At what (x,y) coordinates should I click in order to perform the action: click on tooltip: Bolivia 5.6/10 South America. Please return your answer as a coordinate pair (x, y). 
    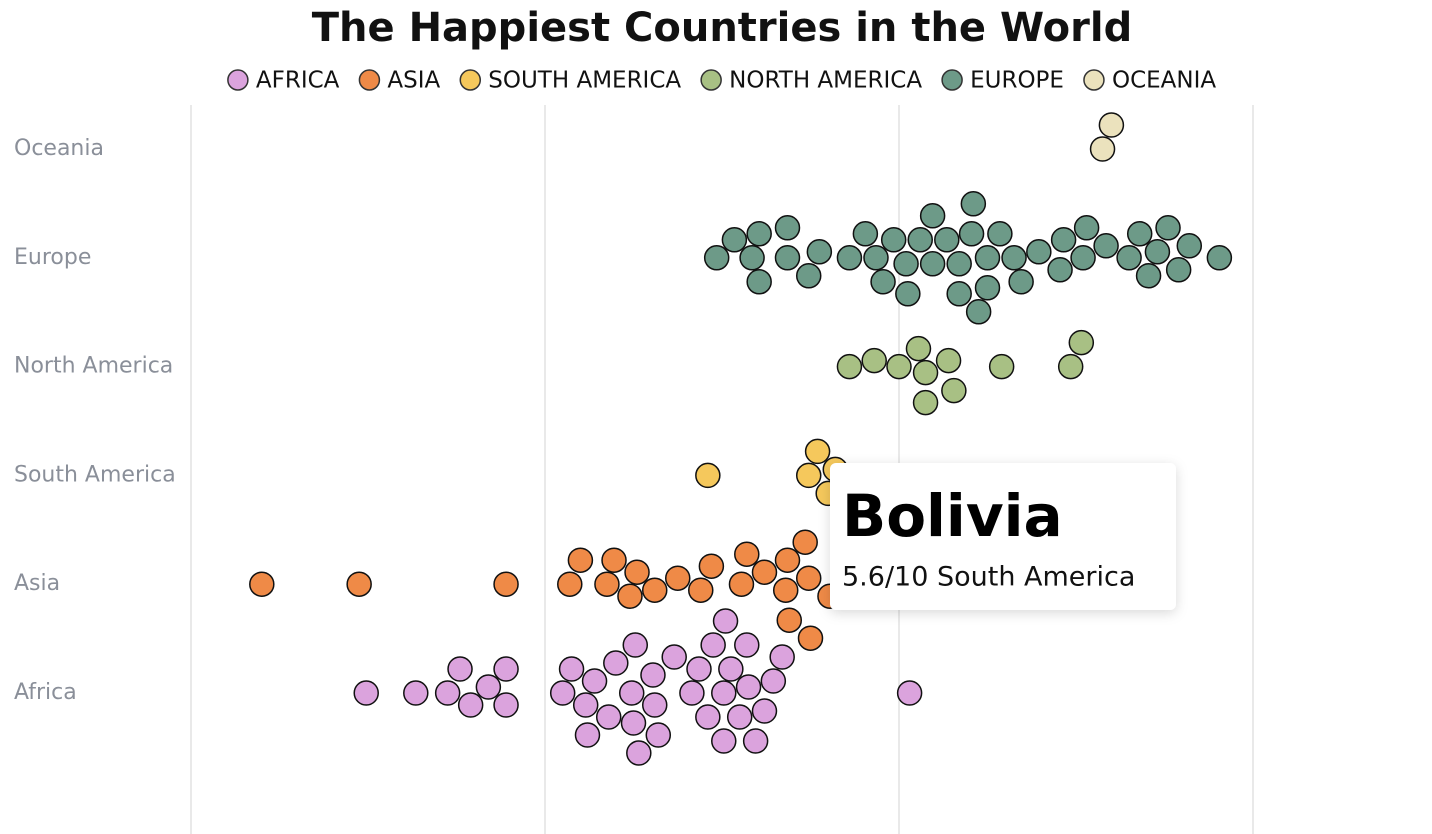
    Looking at the image, I should click on (1003, 536).